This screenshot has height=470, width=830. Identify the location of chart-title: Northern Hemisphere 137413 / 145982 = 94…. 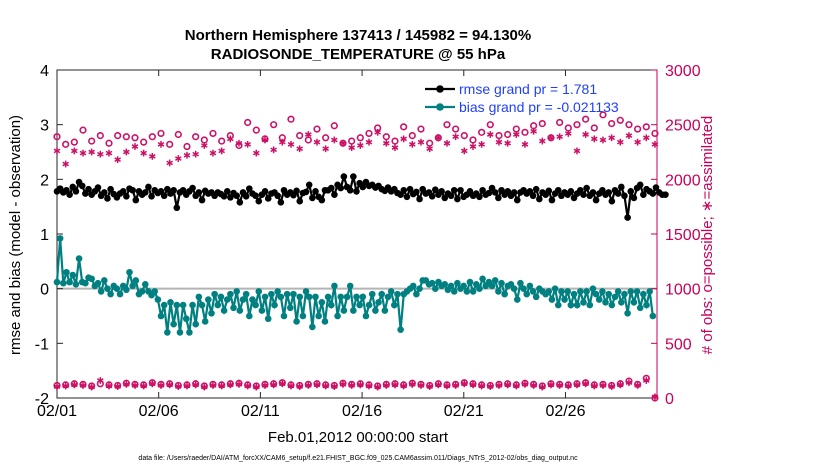
(358, 35).